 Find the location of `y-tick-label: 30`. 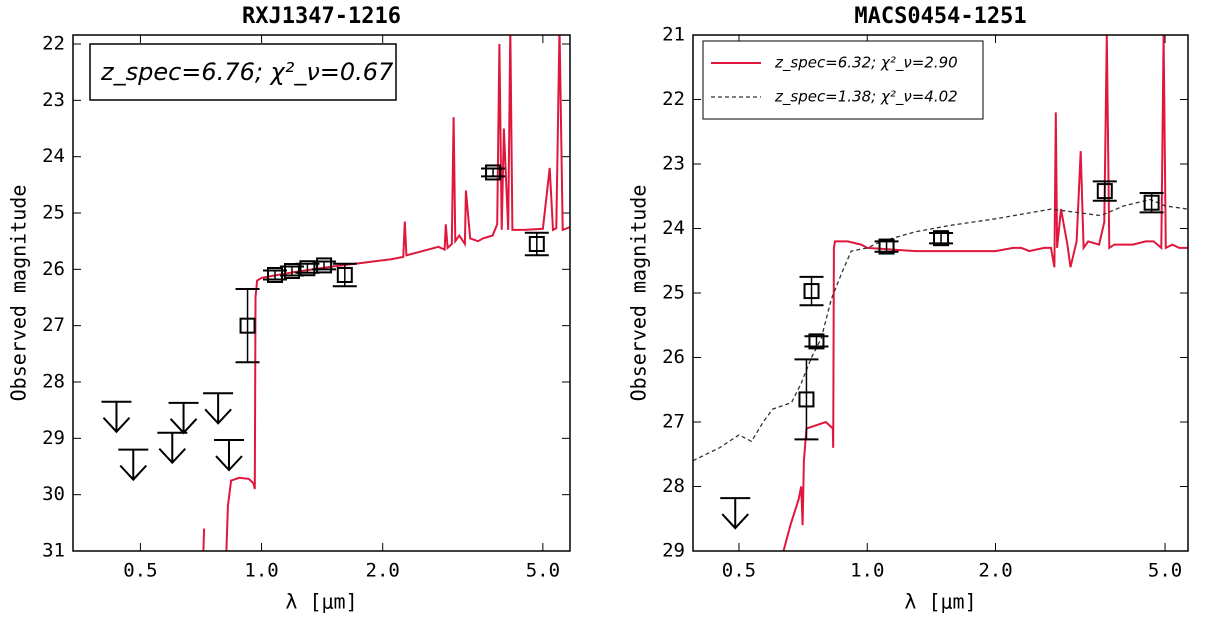

y-tick-label: 30 is located at coordinates (53, 494).